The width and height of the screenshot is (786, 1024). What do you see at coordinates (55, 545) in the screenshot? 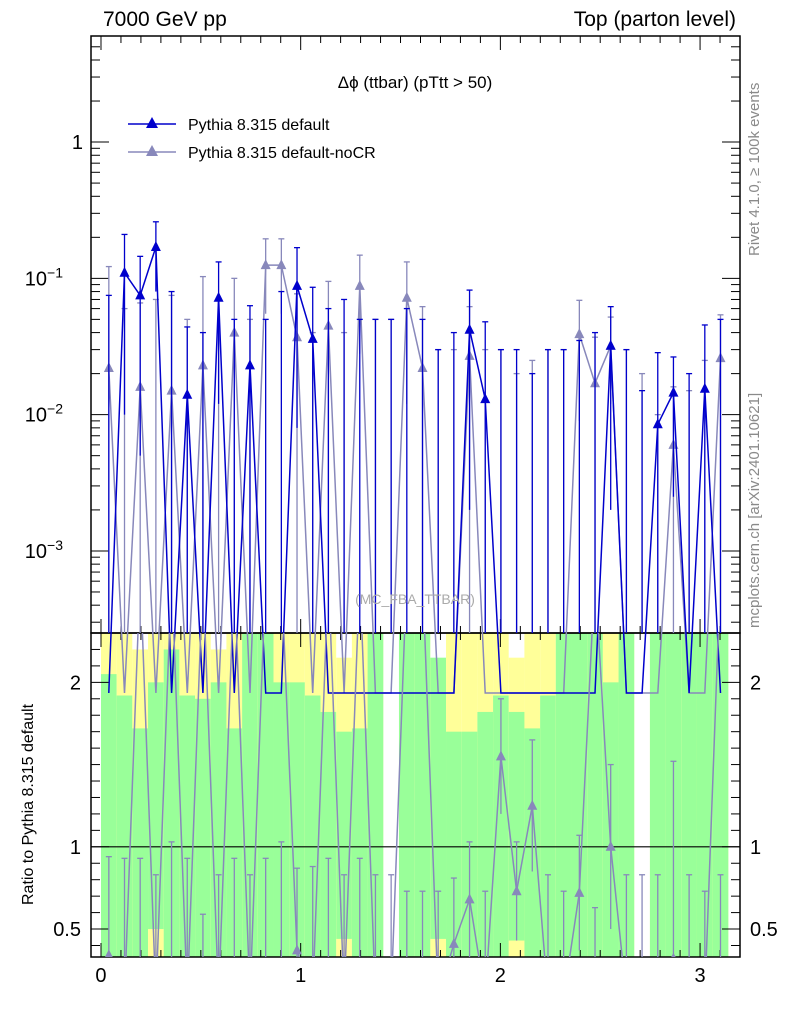
I see `y-tick-exponent: −3` at bounding box center [55, 545].